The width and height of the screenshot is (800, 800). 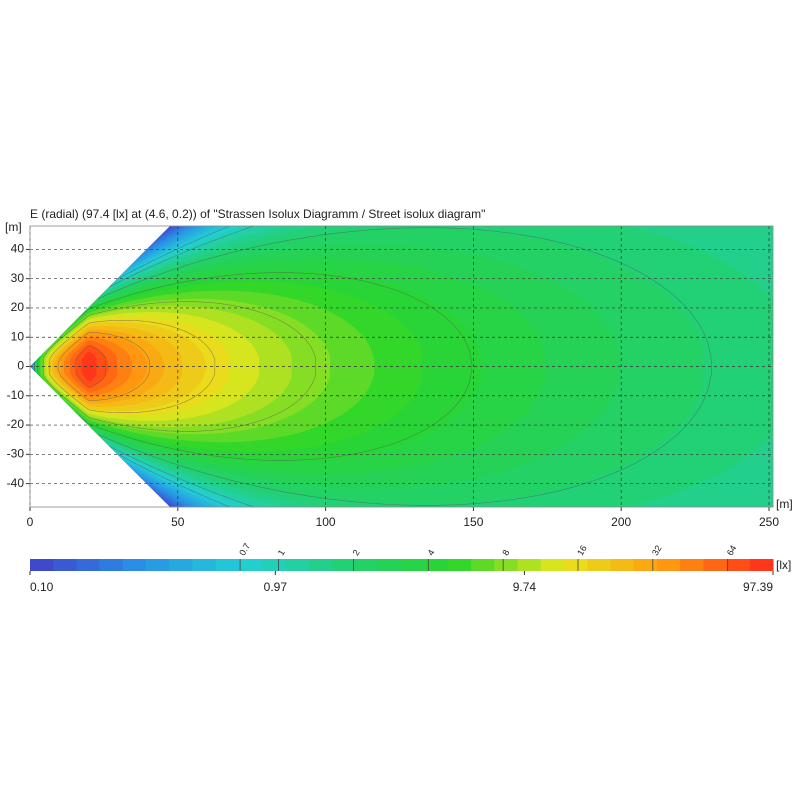 What do you see at coordinates (42, 587) in the screenshot?
I see `colorbar-tick-label: 0.10` at bounding box center [42, 587].